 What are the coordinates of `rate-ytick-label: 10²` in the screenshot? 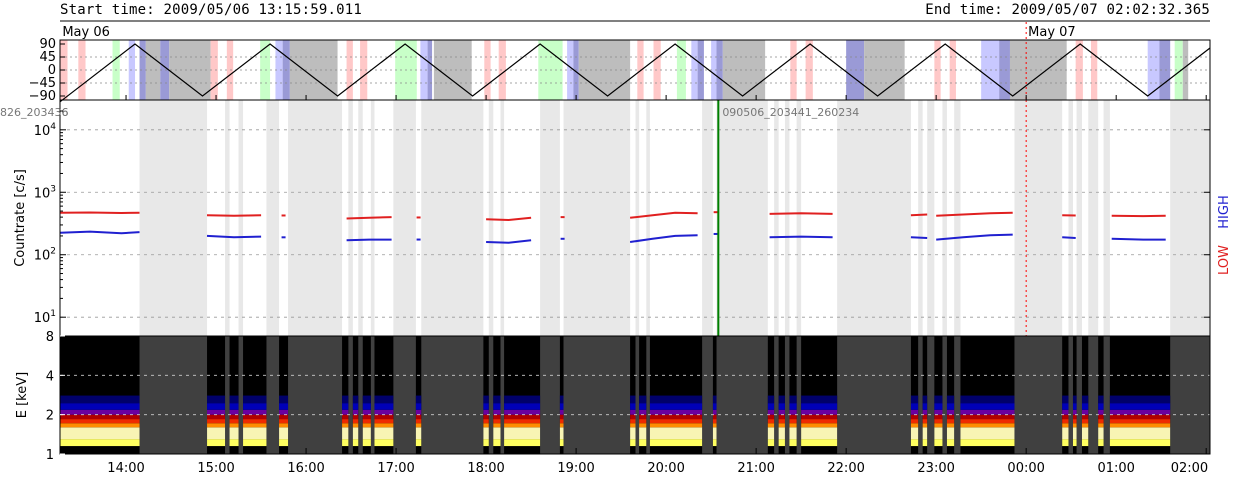 It's located at (45, 255).